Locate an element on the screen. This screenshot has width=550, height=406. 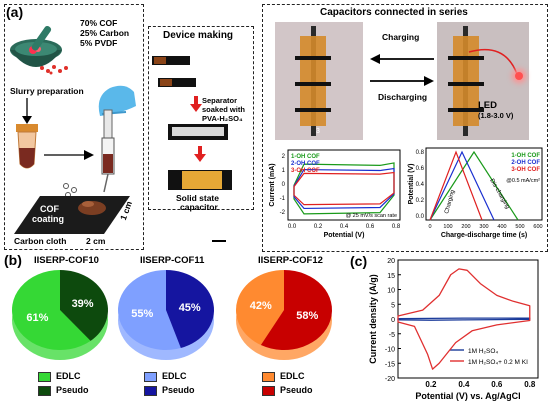
arrow-left-long-icon is located at coordinates (402, 59).